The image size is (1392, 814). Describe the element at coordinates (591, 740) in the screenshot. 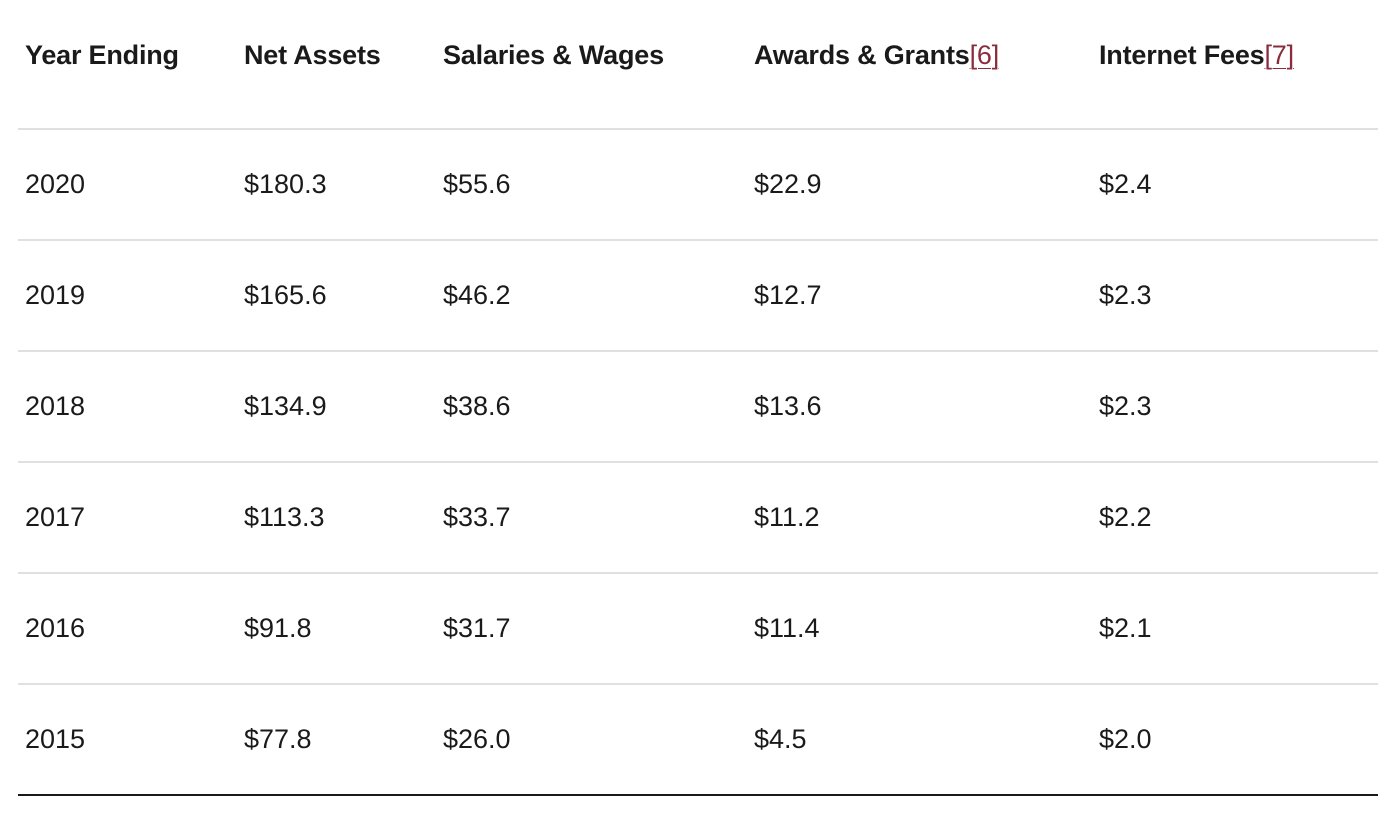

I see `cell-salaries-wages: $26.0` at that location.